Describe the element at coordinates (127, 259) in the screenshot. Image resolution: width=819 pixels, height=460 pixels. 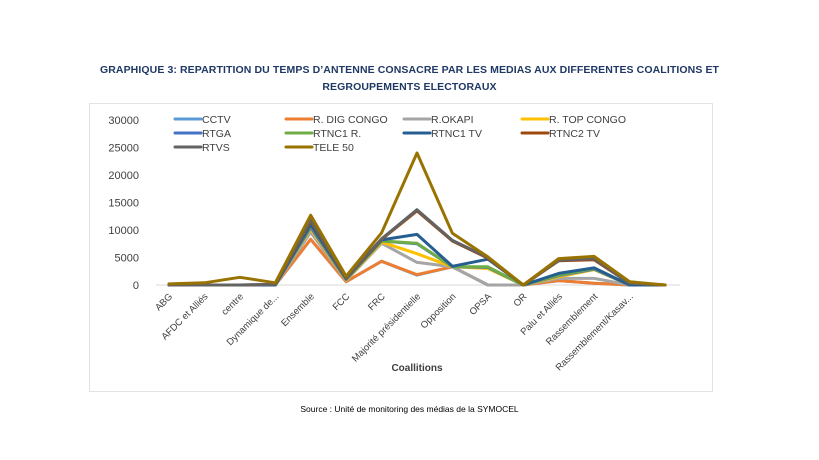
I see `y-tick-label: 5000` at that location.